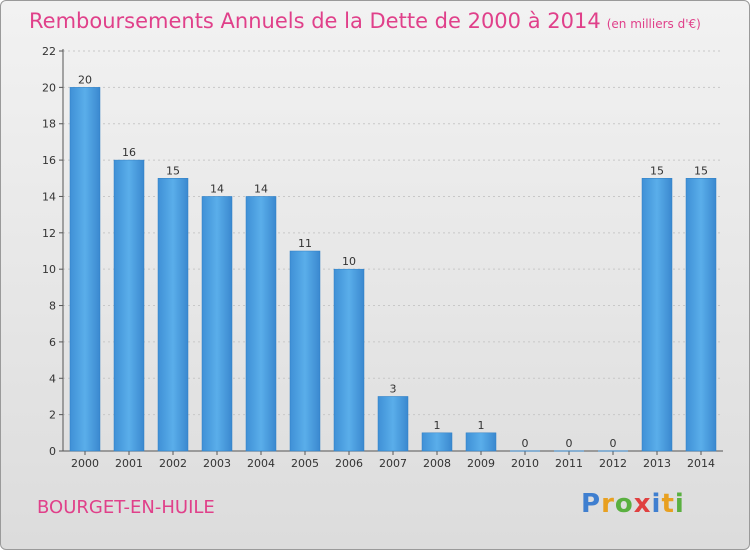 The height and width of the screenshot is (550, 750). Describe the element at coordinates (437, 463) in the screenshot. I see `x-tick-label-2008: 2008` at that location.